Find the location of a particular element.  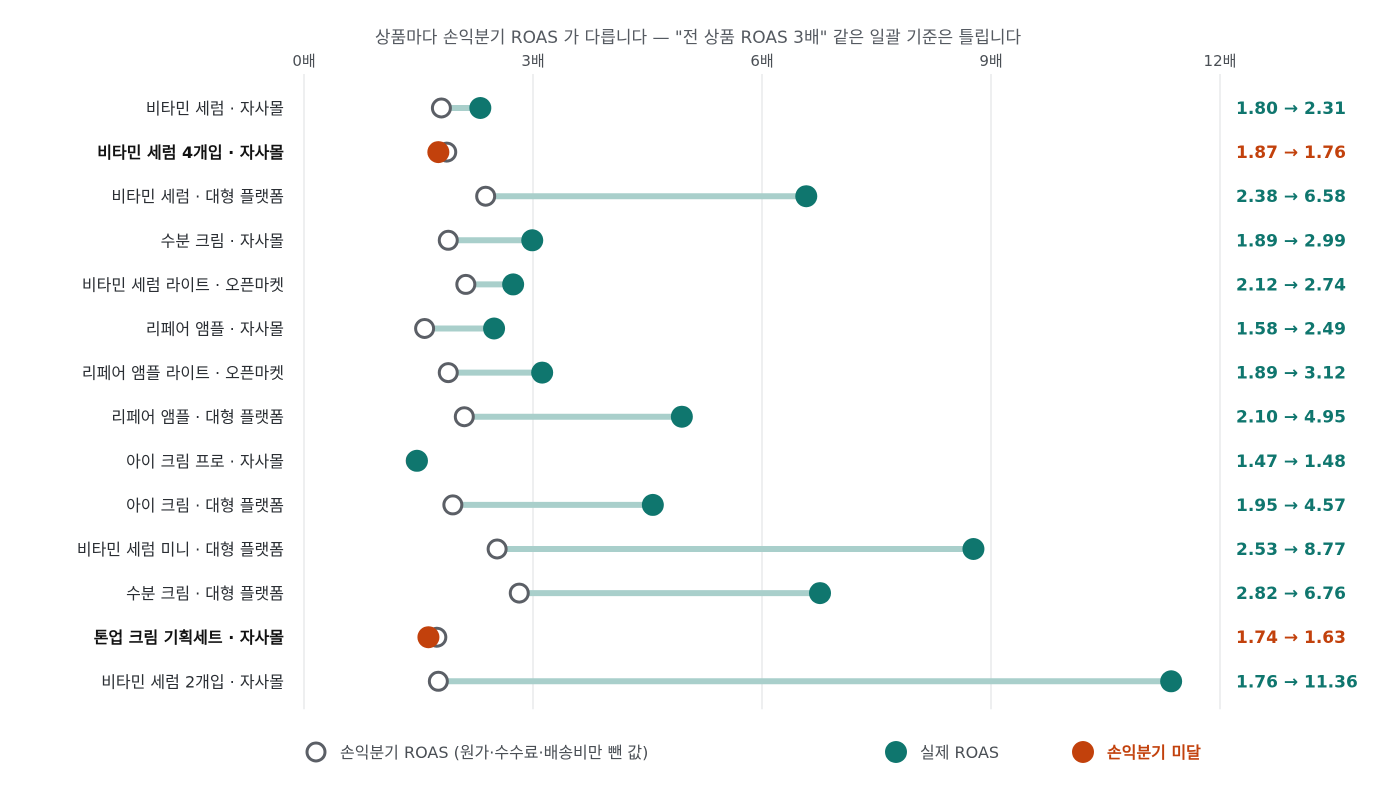

chart-row: 비타민 세럼 4개입 · 자사몰 1.87 → 1.76 is located at coordinates (721, 152).